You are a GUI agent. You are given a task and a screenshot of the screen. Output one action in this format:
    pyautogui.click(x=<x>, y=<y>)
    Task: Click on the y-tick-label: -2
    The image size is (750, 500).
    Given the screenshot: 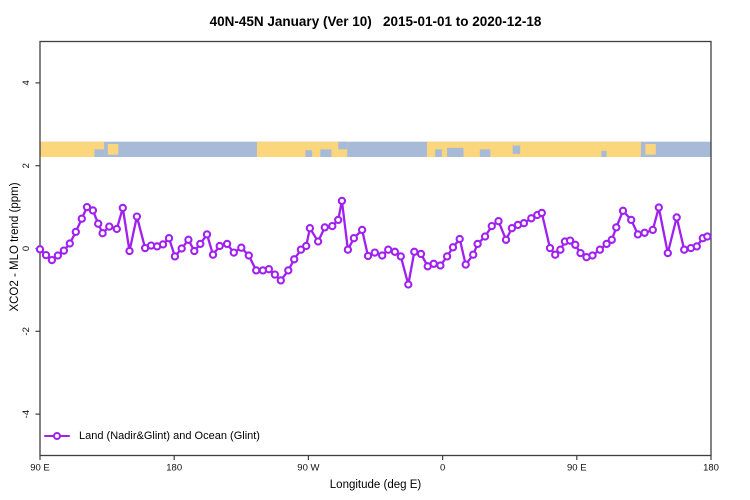 What is the action you would take?
    pyautogui.click(x=26, y=331)
    